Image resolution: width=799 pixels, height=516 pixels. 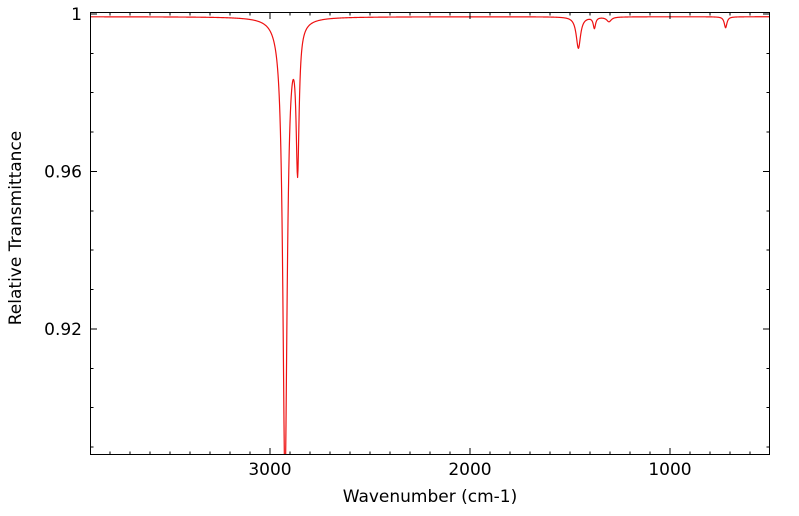 I want to click on x-tick-label: 2000, so click(x=469, y=470).